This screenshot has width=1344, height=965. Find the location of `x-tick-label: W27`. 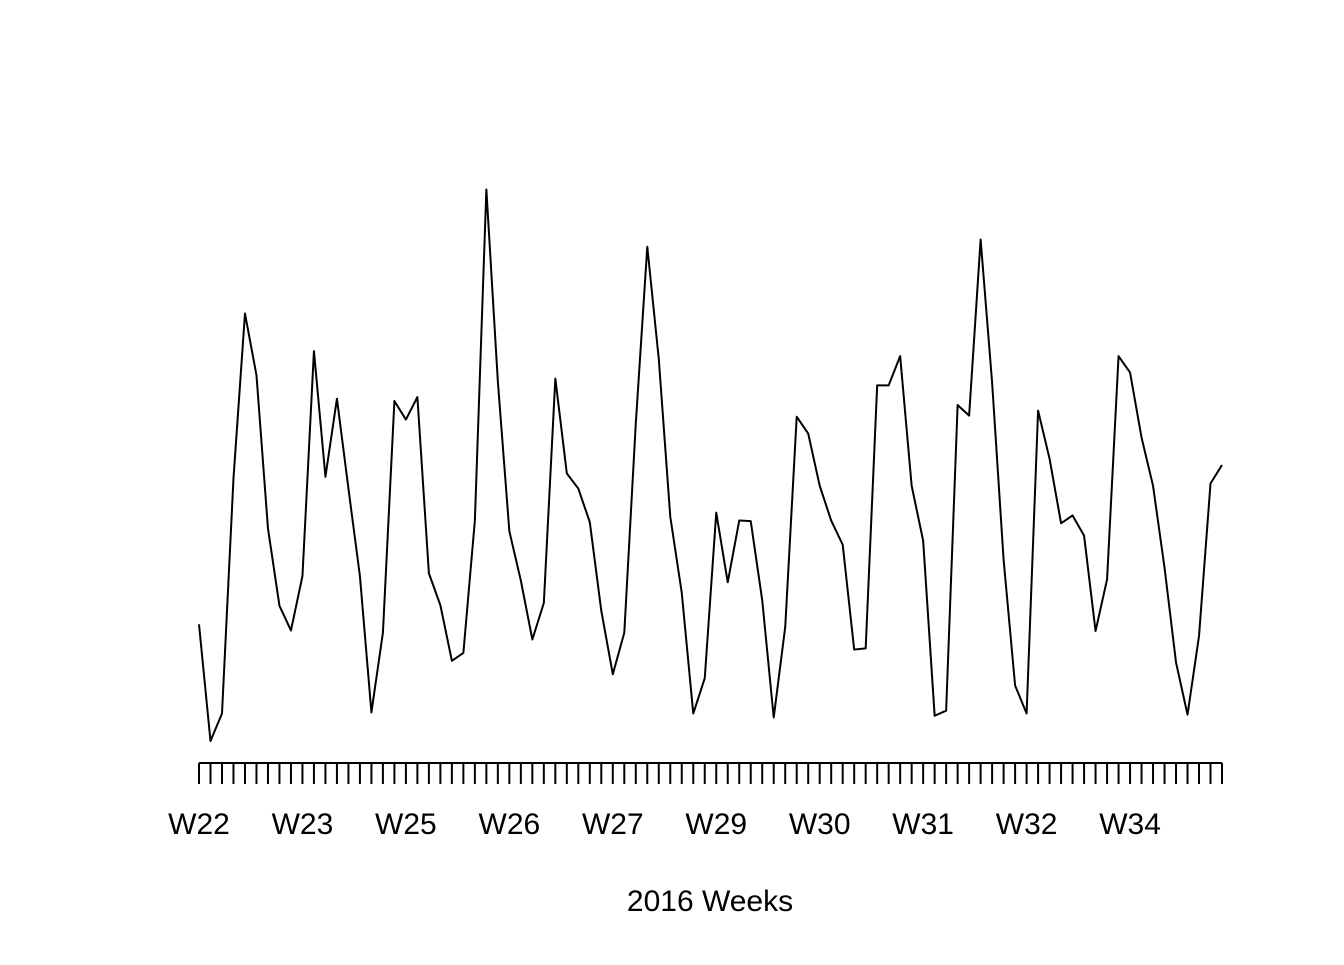

x-tick-label: W27 is located at coordinates (613, 824).